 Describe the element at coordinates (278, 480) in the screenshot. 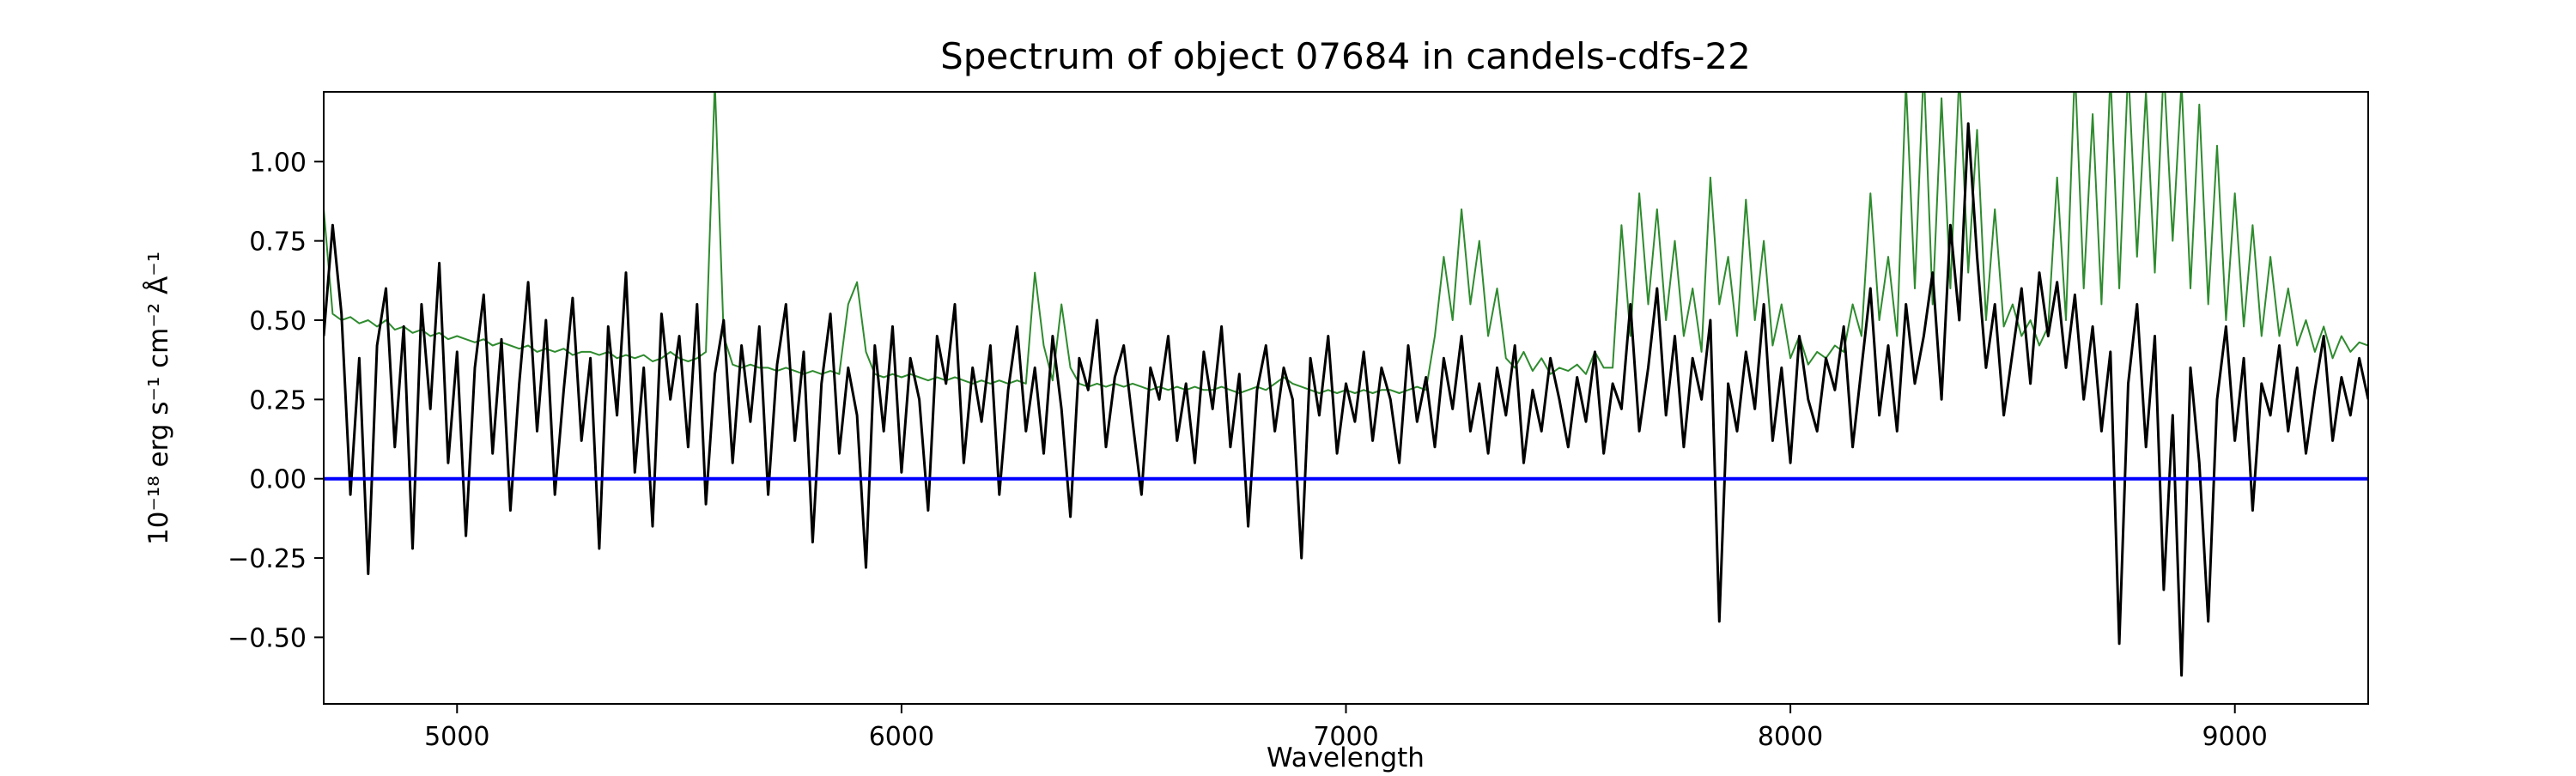

I see `y-tick-label: 0.00` at that location.